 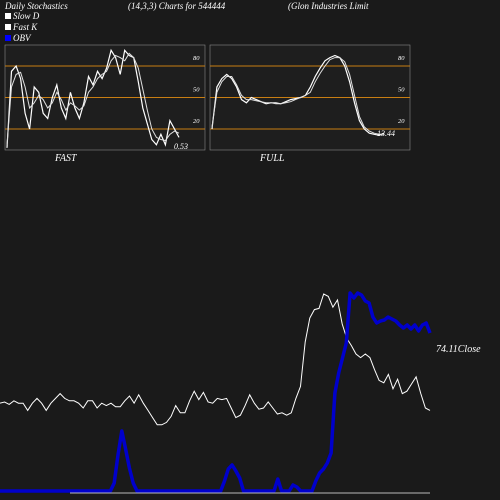 What do you see at coordinates (25, 27) in the screenshot?
I see `legend-label-fast-k: Fast K` at bounding box center [25, 27].